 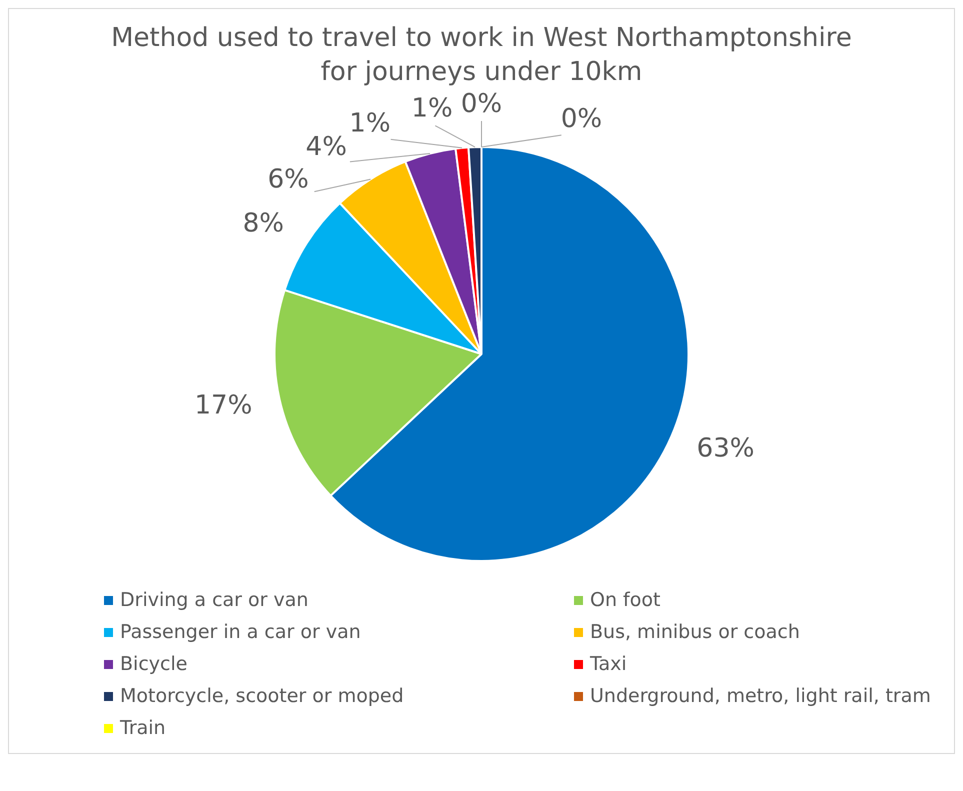 What do you see at coordinates (240, 632) in the screenshot?
I see `legend-label: Passenger in a car or van` at bounding box center [240, 632].